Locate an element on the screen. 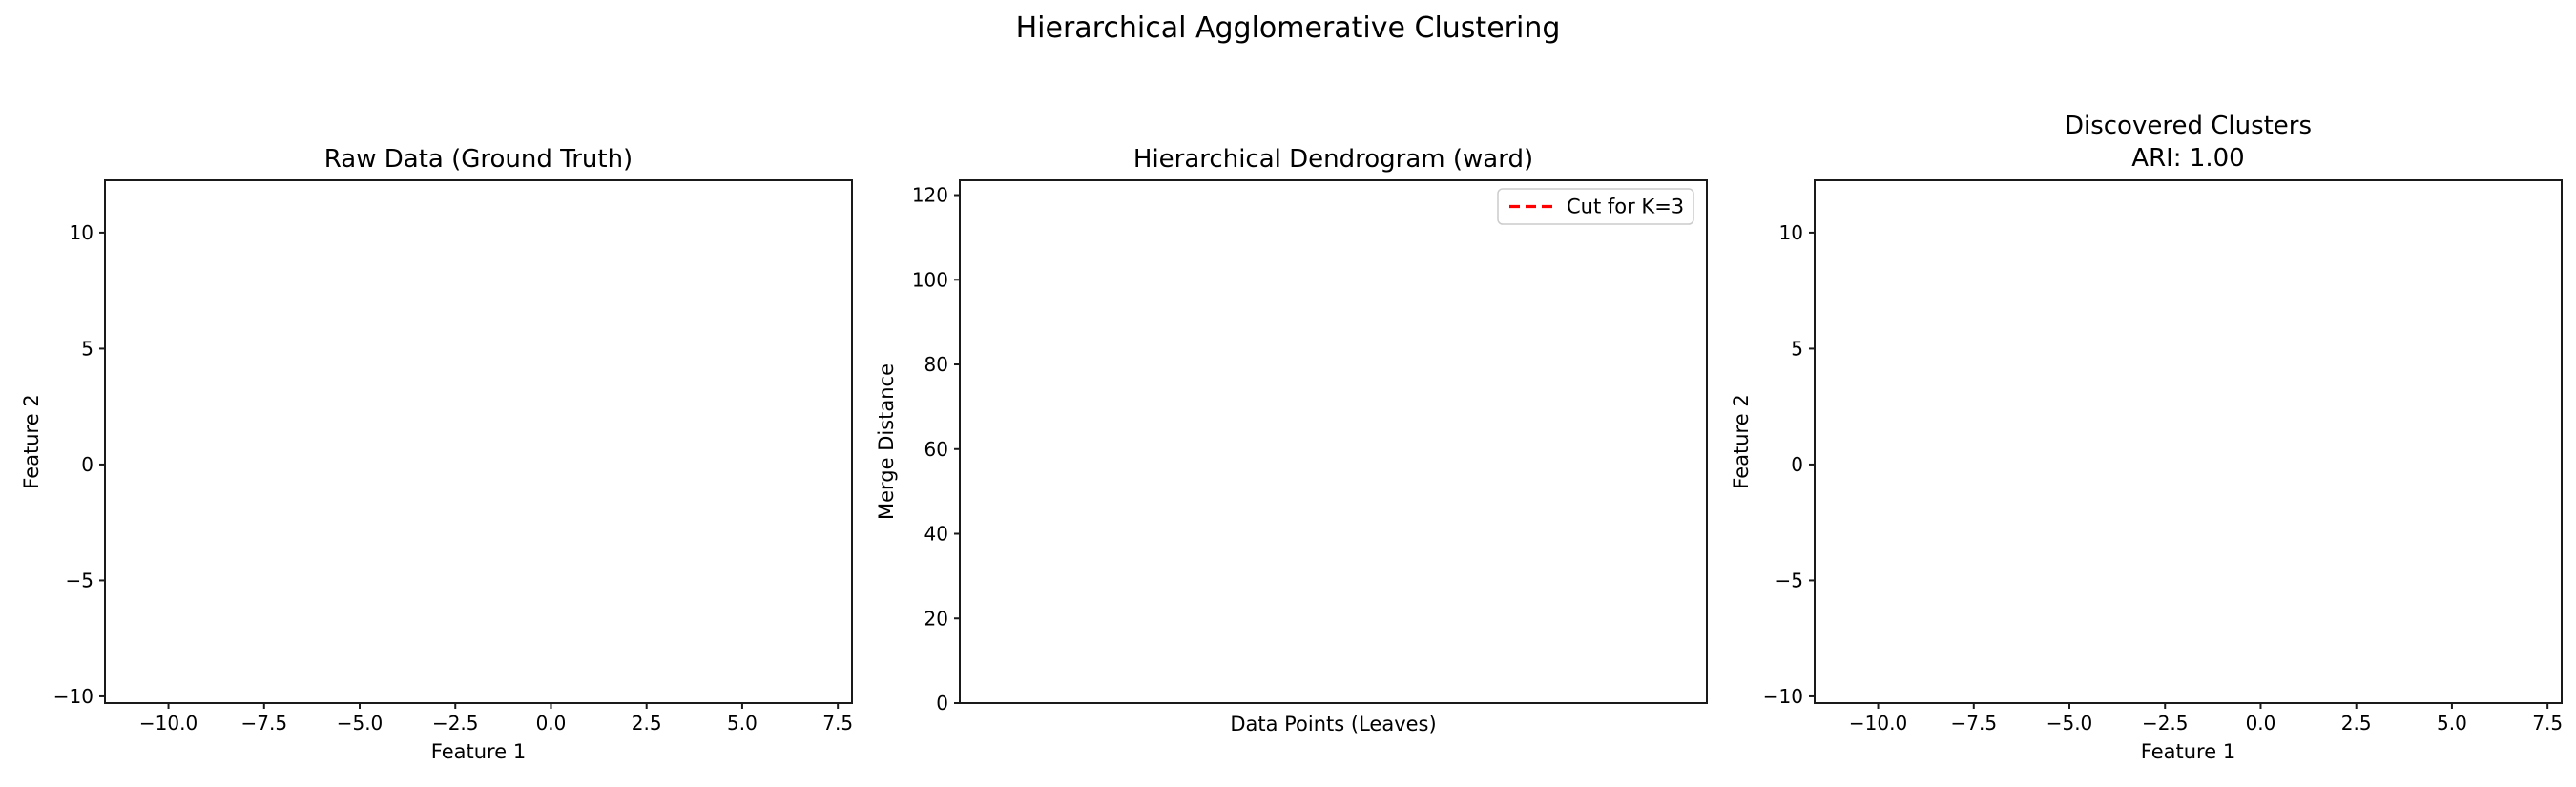 This screenshot has width=2576, height=787. legend: Cut for K=3 is located at coordinates (1595, 206).